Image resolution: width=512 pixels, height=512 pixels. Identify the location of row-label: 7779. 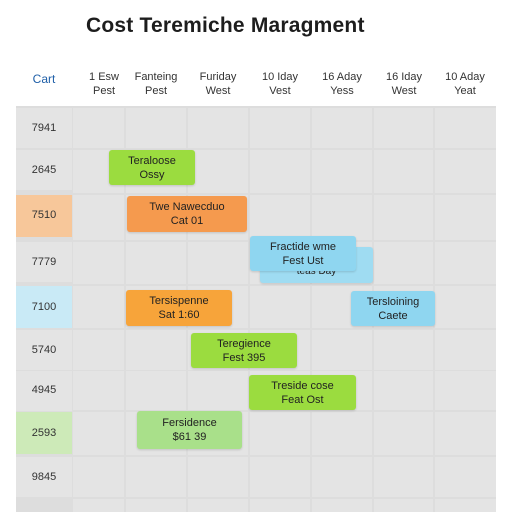
(44, 262).